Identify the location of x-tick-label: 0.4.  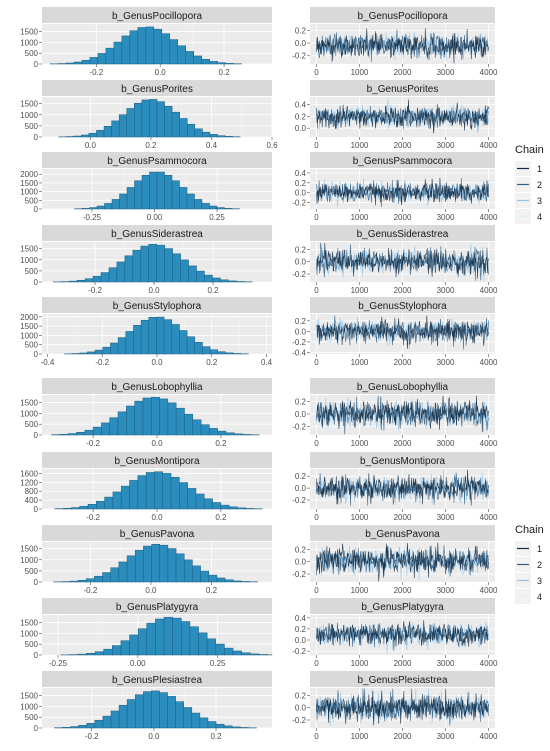
(267, 362).